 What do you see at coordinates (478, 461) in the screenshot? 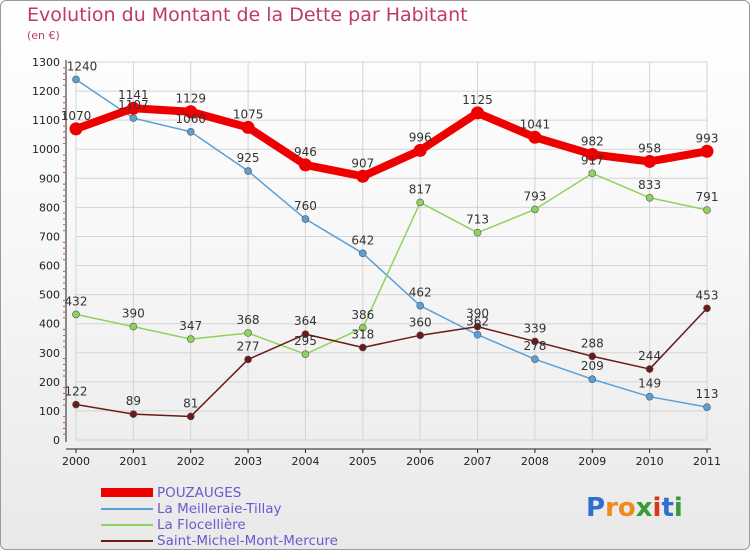
I see `x-tick-label: 2007` at bounding box center [478, 461].